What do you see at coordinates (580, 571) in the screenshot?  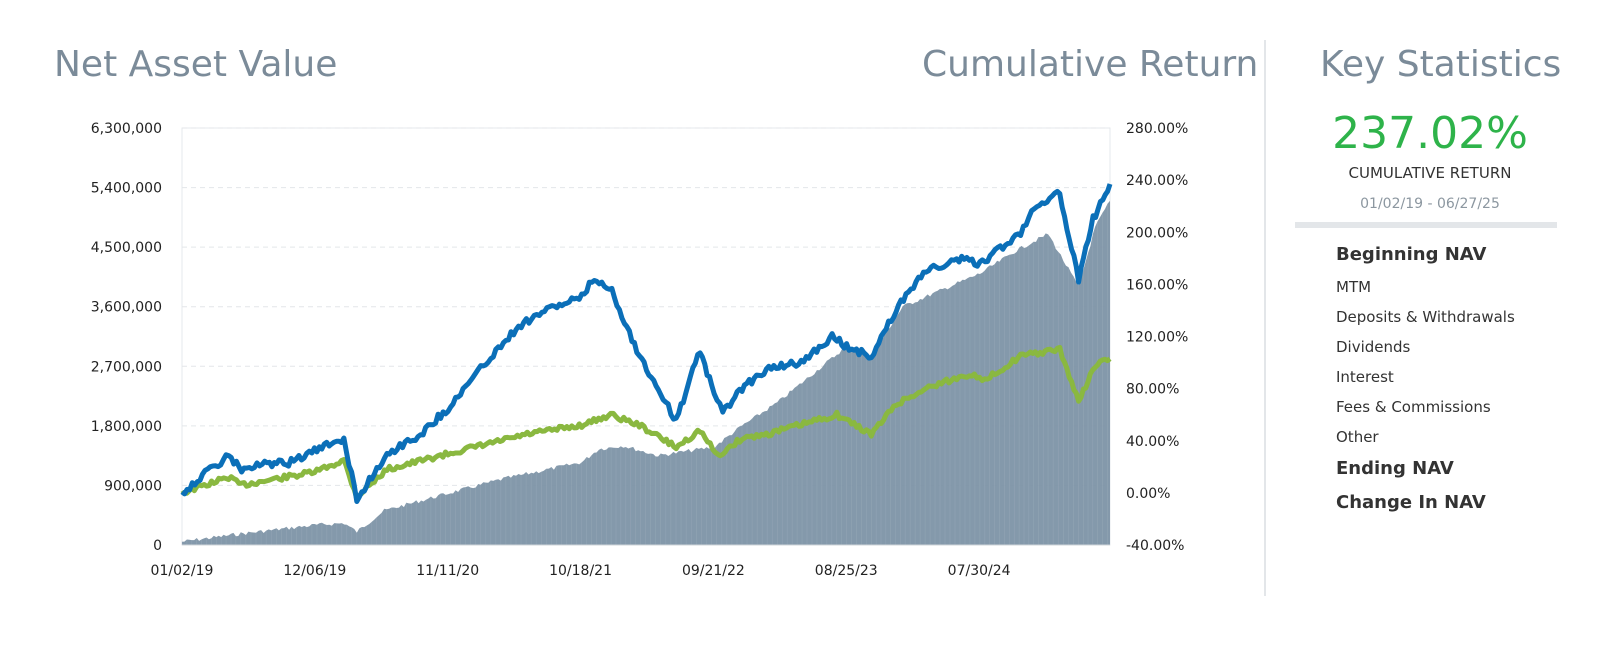 I see `x-tick-label: 10/18/21` at bounding box center [580, 571].